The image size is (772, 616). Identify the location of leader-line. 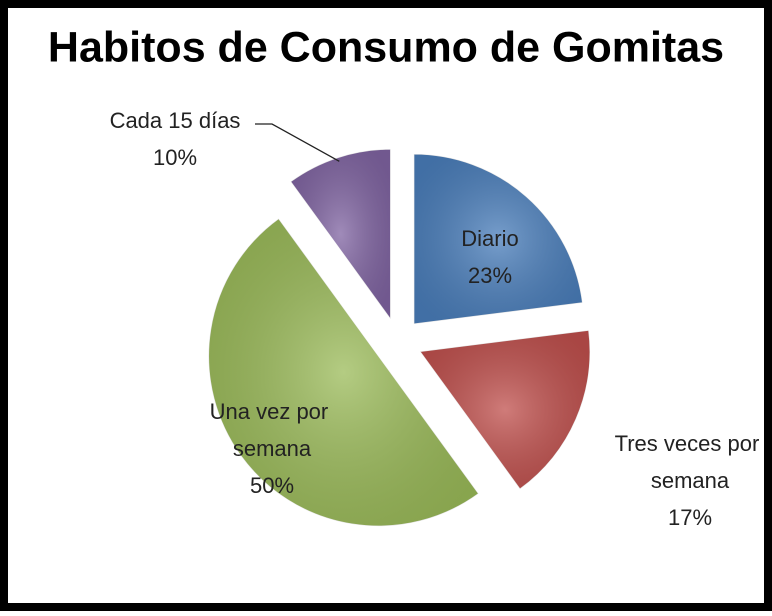
(297, 142).